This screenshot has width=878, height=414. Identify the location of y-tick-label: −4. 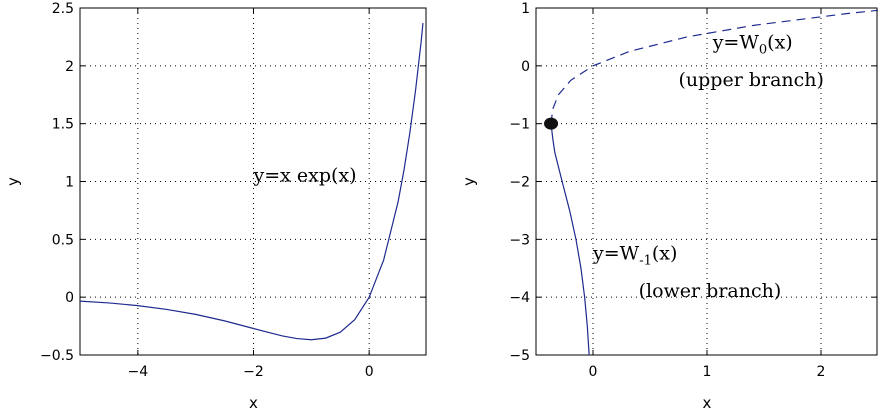
(519, 298).